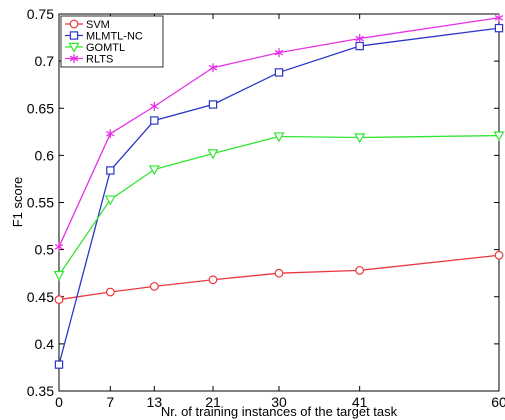 Image resolution: width=505 pixels, height=420 pixels. I want to click on legend-label: RLTS, so click(99, 60).